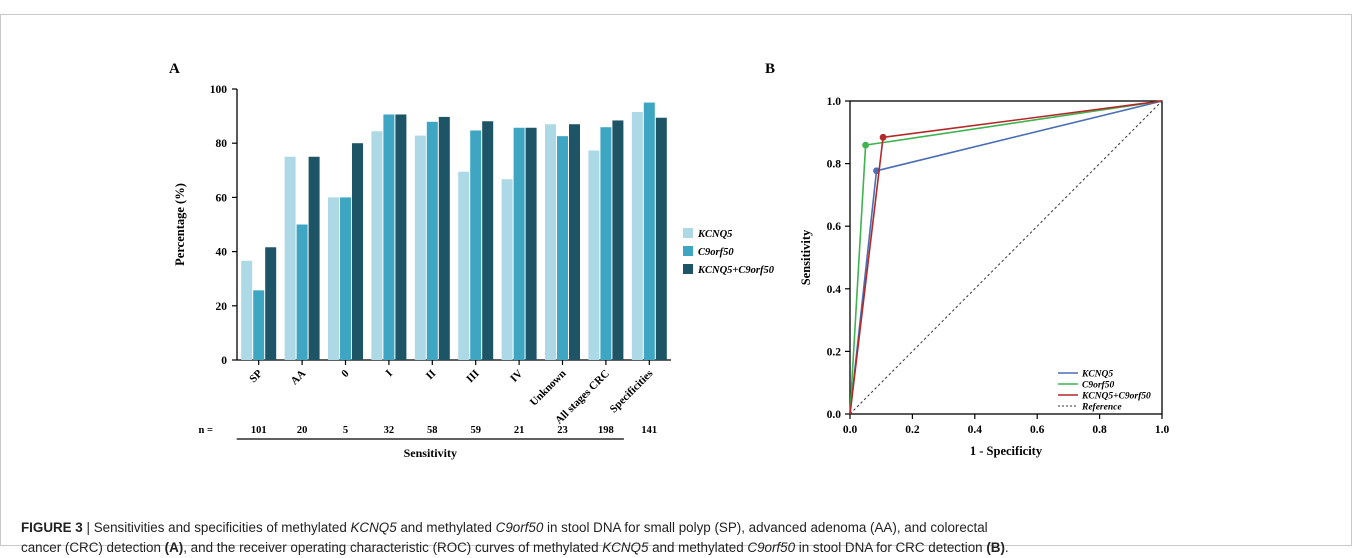  What do you see at coordinates (475, 430) in the screenshot?
I see `n-value: 59` at bounding box center [475, 430].